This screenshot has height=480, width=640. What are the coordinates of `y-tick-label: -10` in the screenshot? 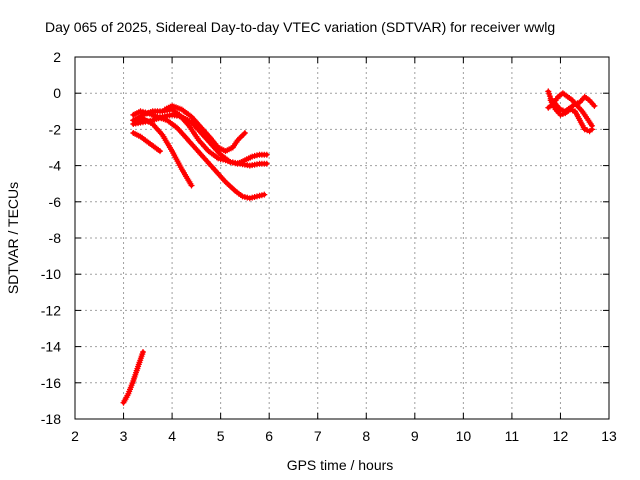 It's located at (51, 274).